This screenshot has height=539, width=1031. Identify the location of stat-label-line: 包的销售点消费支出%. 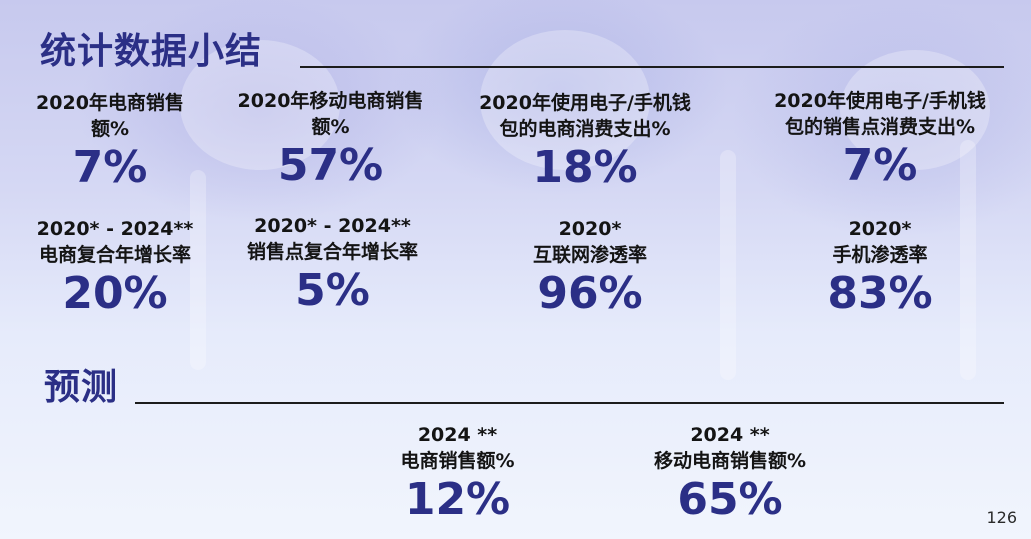
(880, 127).